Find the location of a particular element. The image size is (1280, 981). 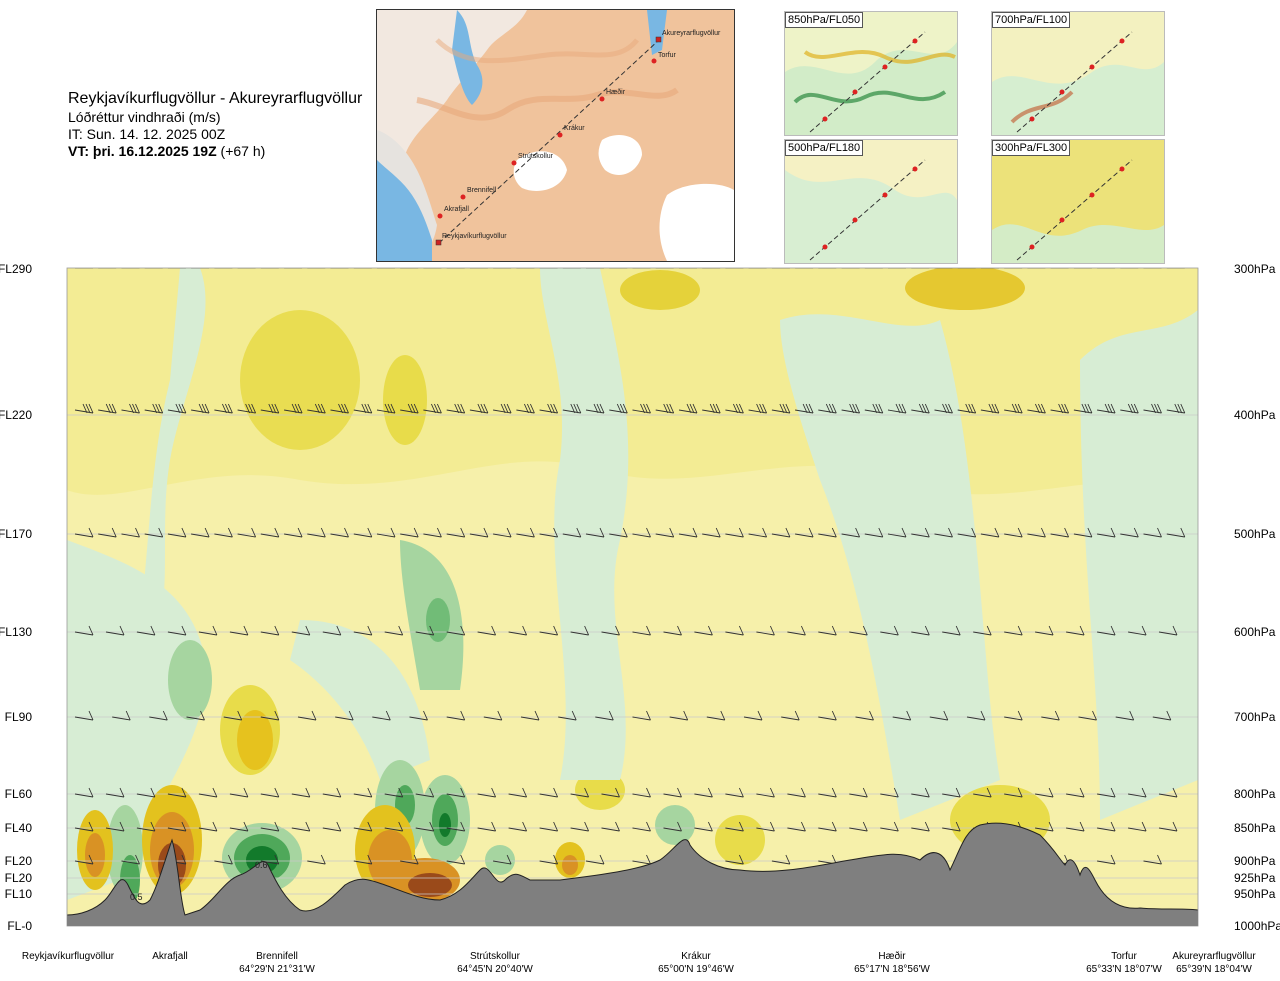

location-name: Torfur is located at coordinates (1124, 956).